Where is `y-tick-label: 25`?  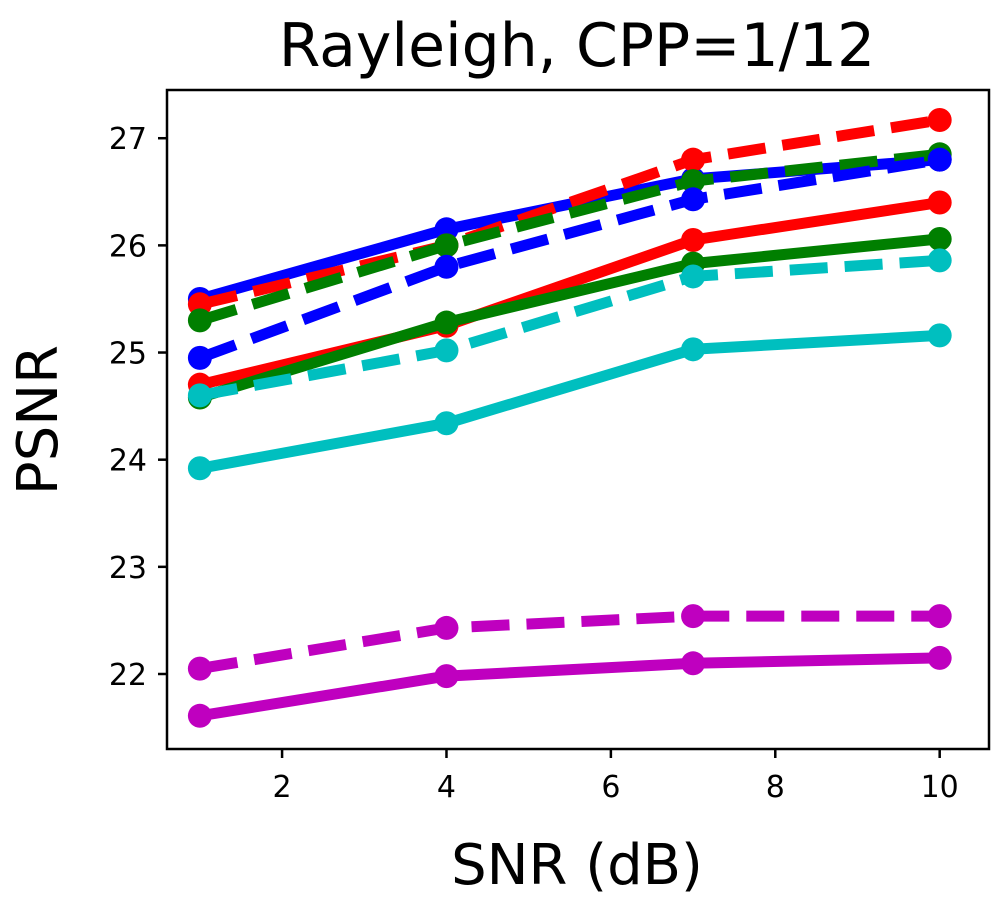 y-tick-label: 25 is located at coordinates (128, 354).